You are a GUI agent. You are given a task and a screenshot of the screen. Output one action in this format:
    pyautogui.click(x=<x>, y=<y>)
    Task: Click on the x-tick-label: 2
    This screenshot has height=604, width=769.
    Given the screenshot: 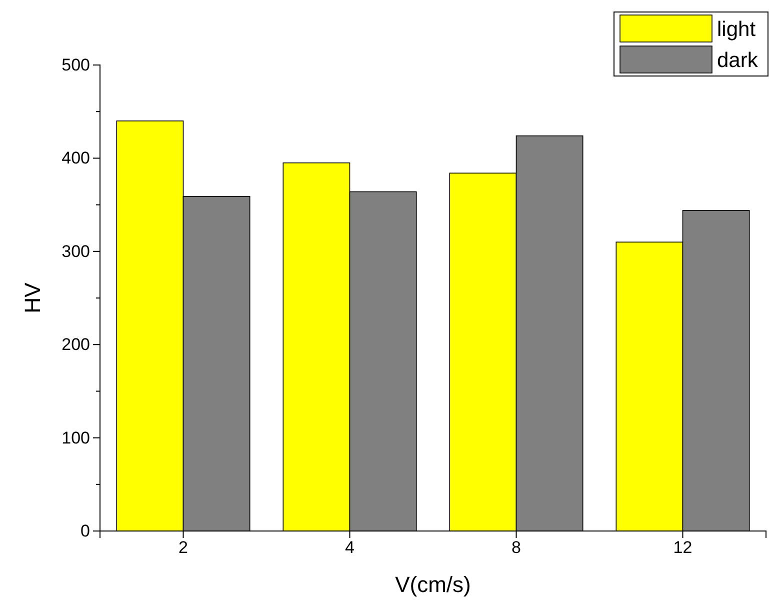 What is the action you would take?
    pyautogui.click(x=183, y=548)
    